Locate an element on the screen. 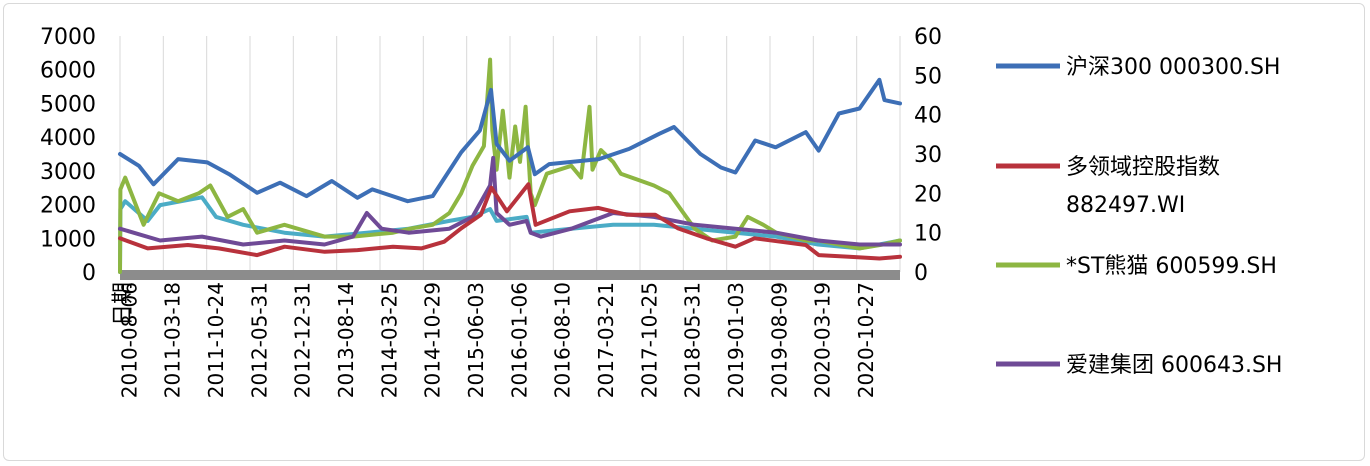  x-tick-label: 2018-05-31 is located at coordinates (693, 340).